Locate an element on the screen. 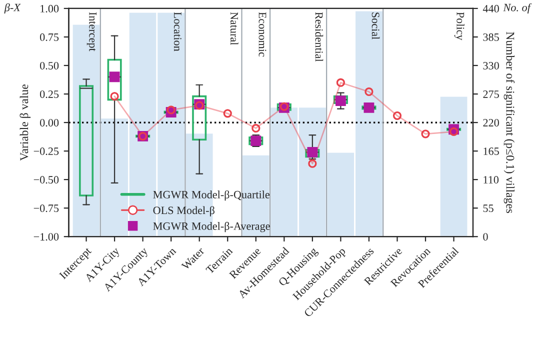 Image resolution: width=550 pixels, height=338 pixels. bar is located at coordinates (453, 166).